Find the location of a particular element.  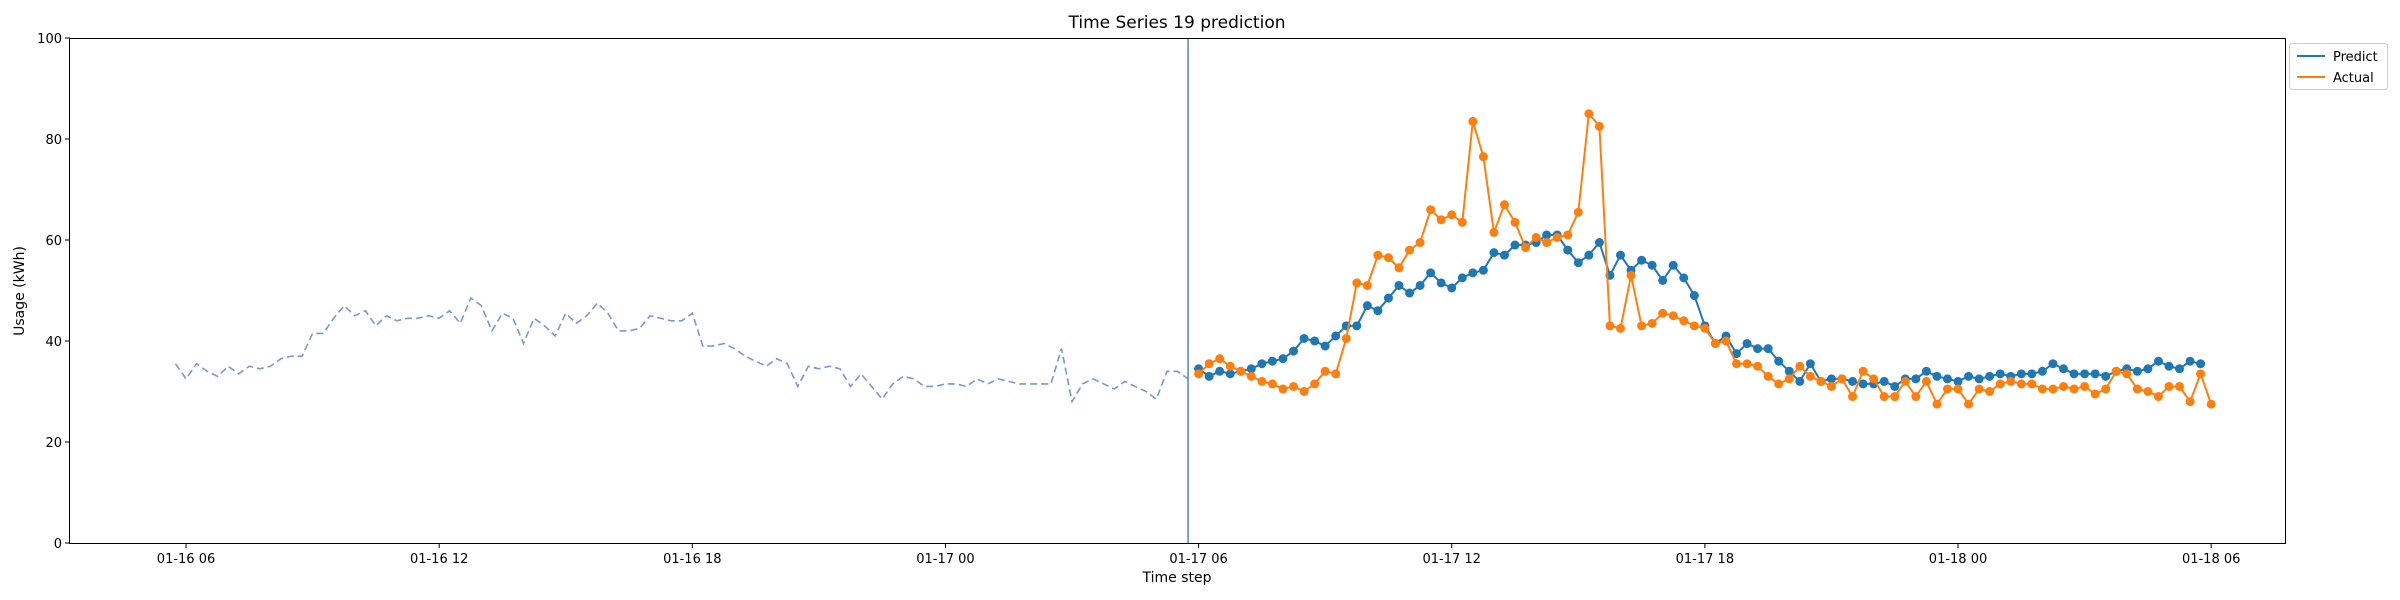

x-axis-label: Time step is located at coordinates (1177, 578).